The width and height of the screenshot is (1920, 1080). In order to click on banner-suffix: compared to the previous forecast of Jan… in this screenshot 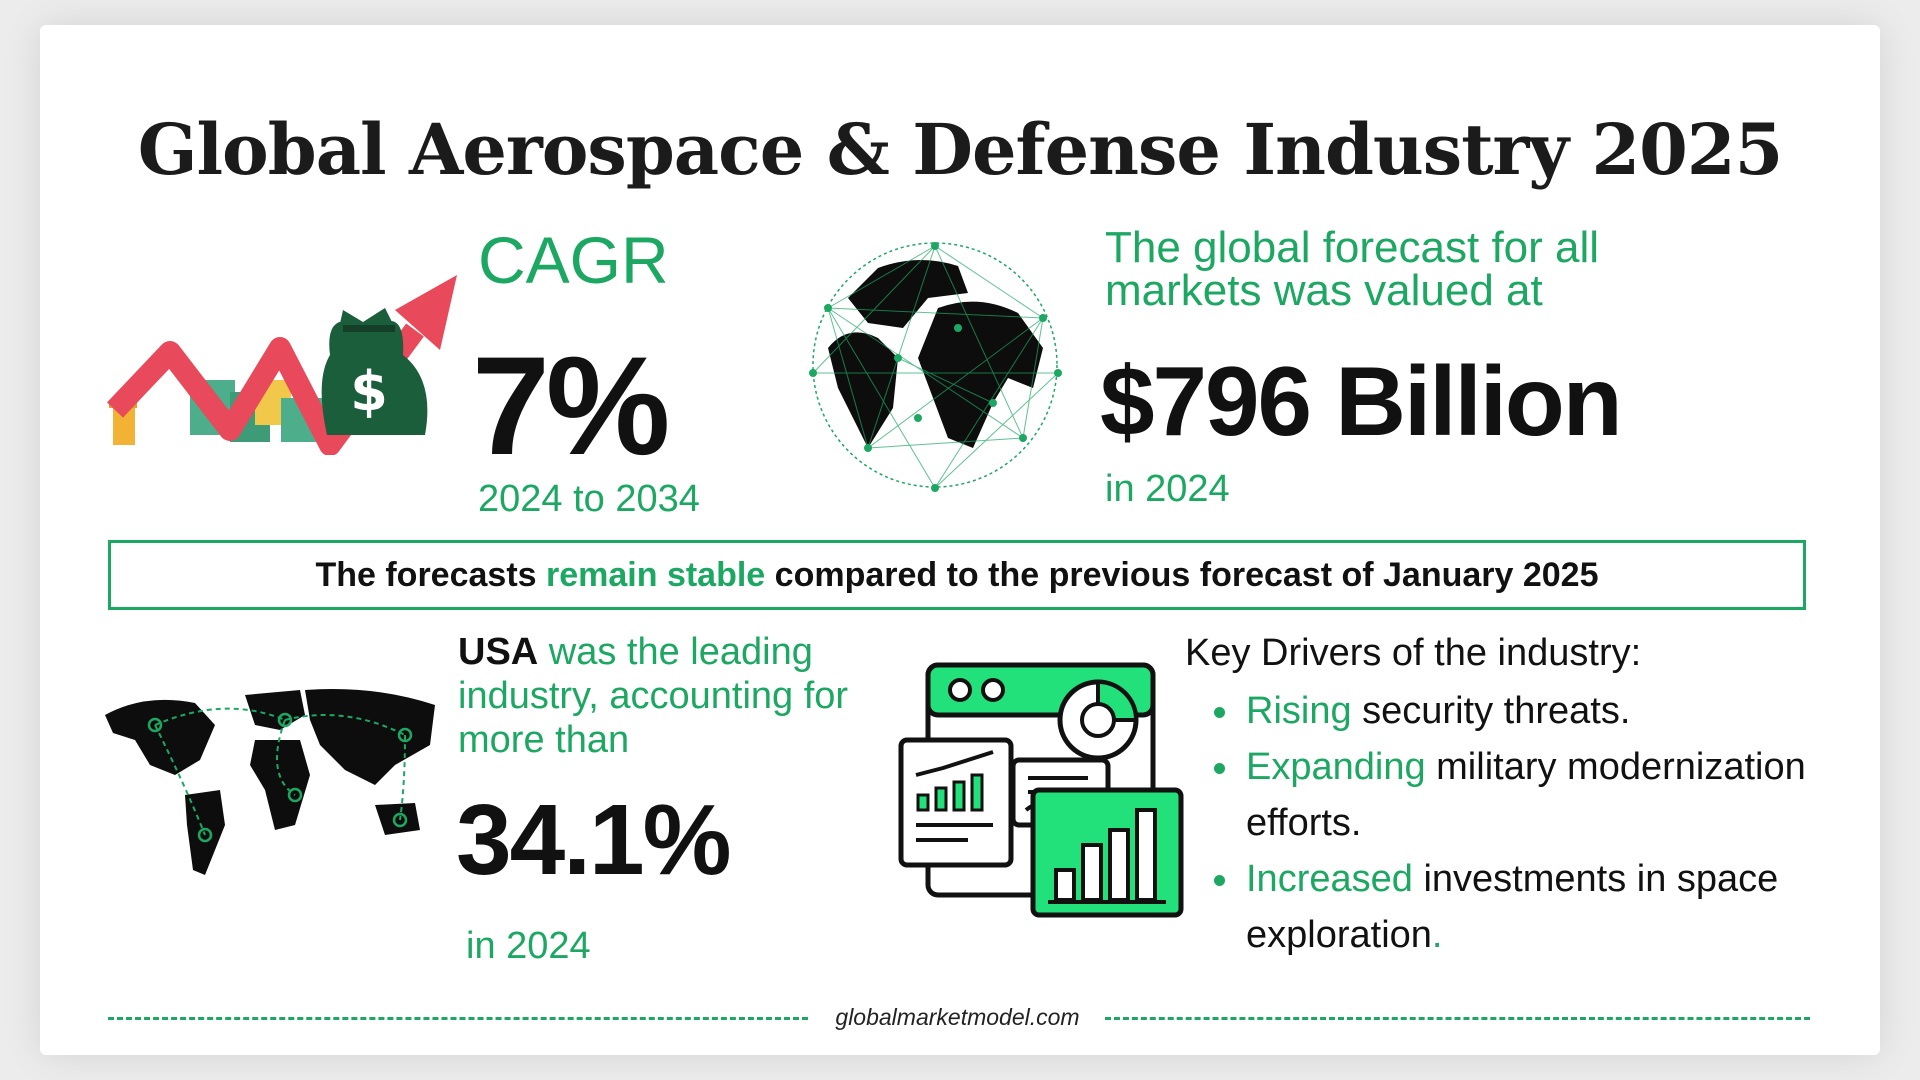, I will do `click(1182, 574)`.